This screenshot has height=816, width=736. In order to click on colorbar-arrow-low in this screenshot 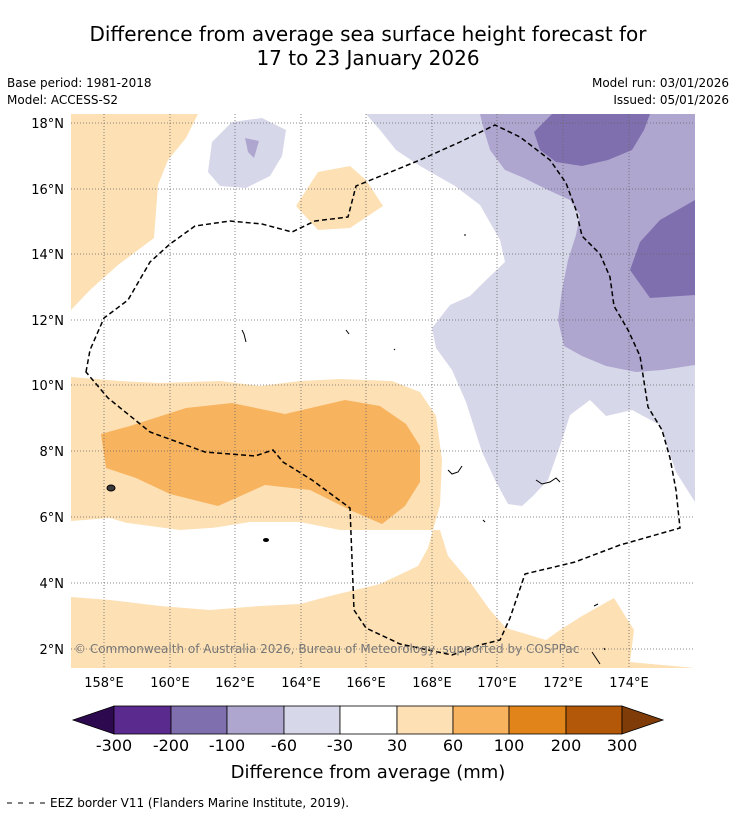, I will do `click(93, 720)`.